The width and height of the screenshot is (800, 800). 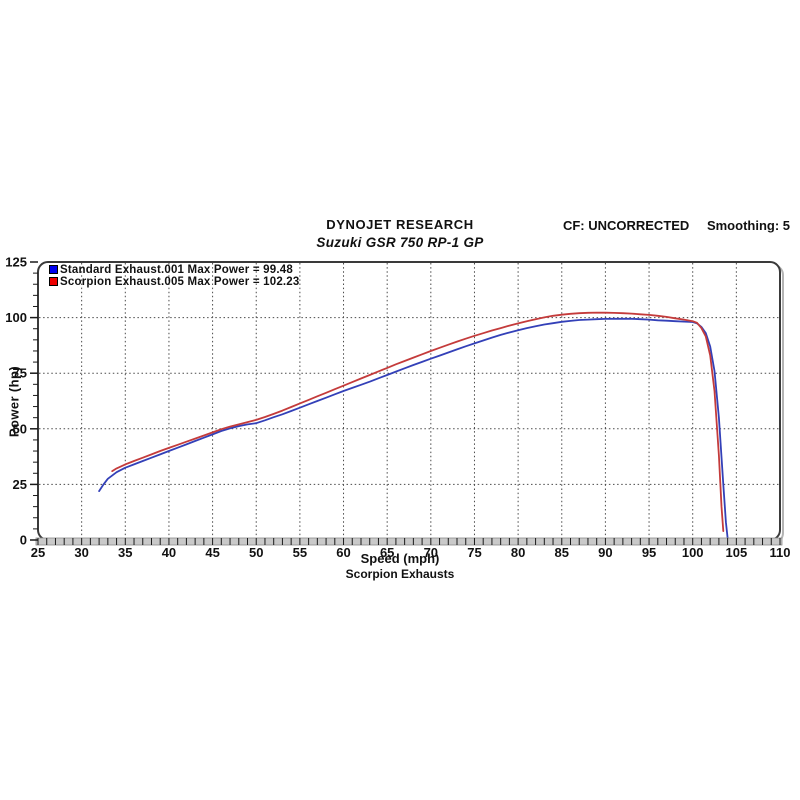 What do you see at coordinates (16, 317) in the screenshot?
I see `y-tick-label: 100` at bounding box center [16, 317].